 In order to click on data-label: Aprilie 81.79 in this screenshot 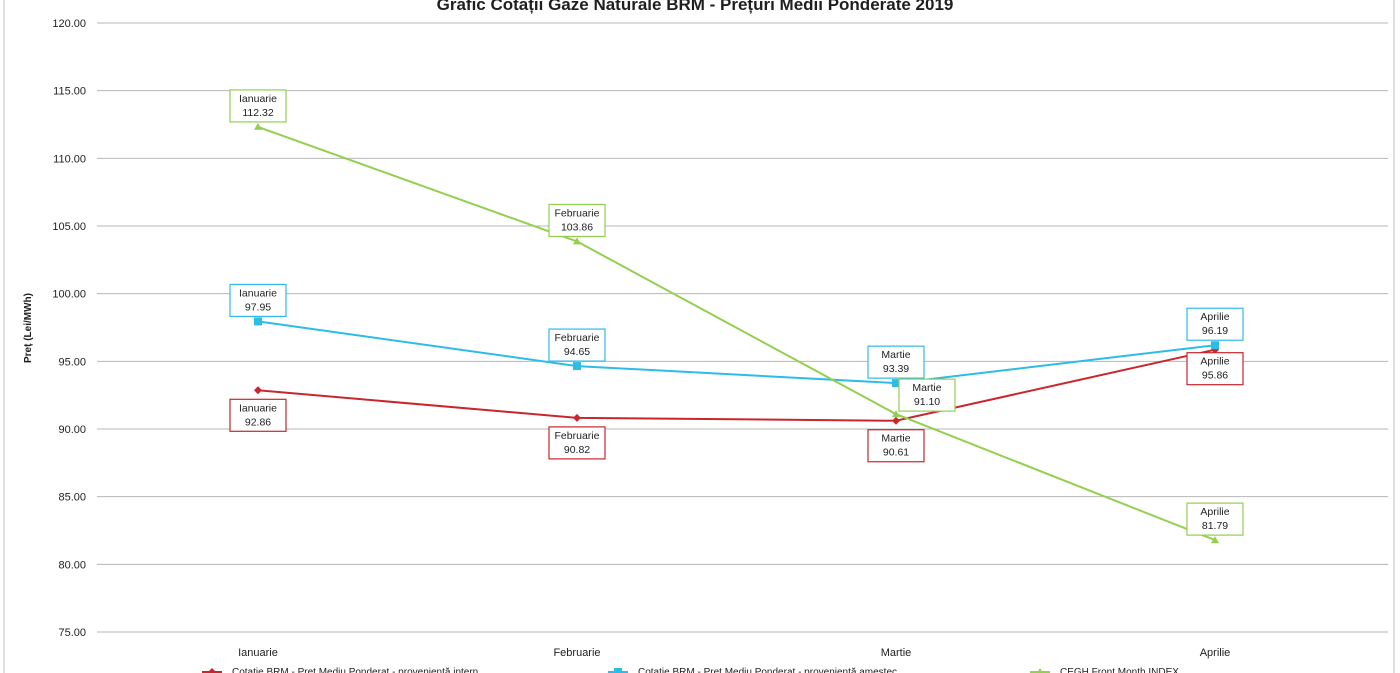, I will do `click(1215, 519)`.